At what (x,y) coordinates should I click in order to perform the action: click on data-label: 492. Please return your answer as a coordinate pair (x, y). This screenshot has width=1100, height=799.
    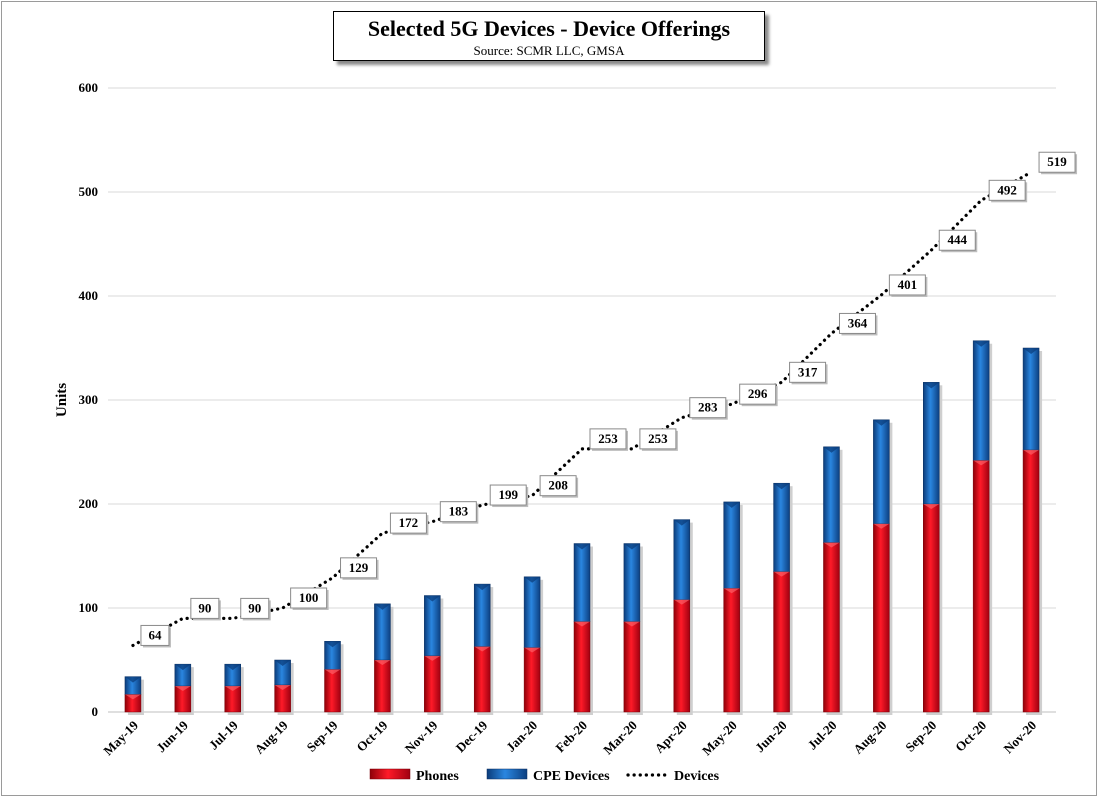
    Looking at the image, I should click on (1007, 189).